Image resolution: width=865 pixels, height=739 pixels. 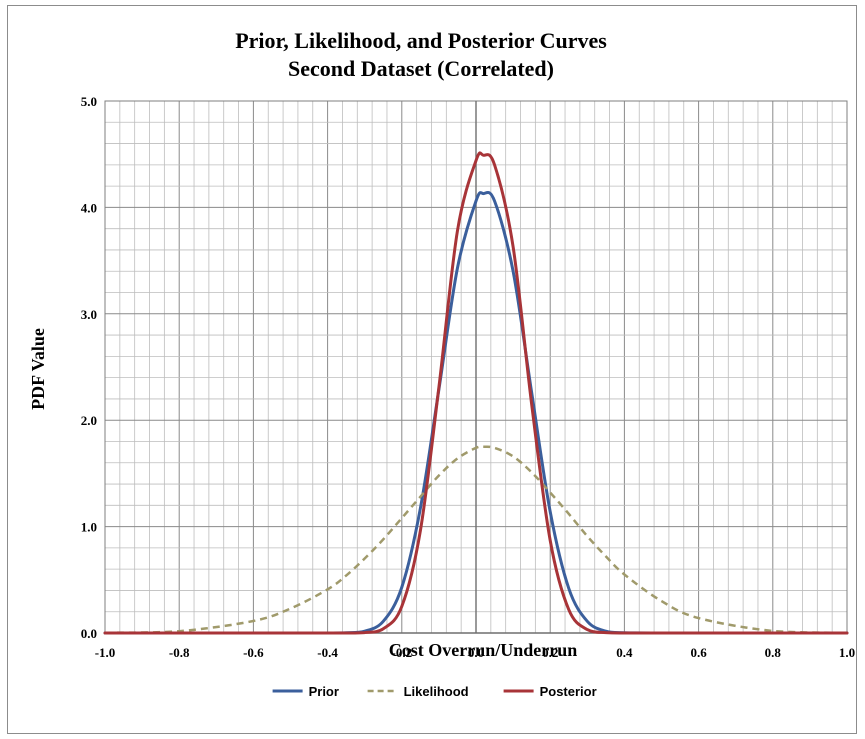 What do you see at coordinates (89, 527) in the screenshot?
I see `y-tick-label: 1.0` at bounding box center [89, 527].